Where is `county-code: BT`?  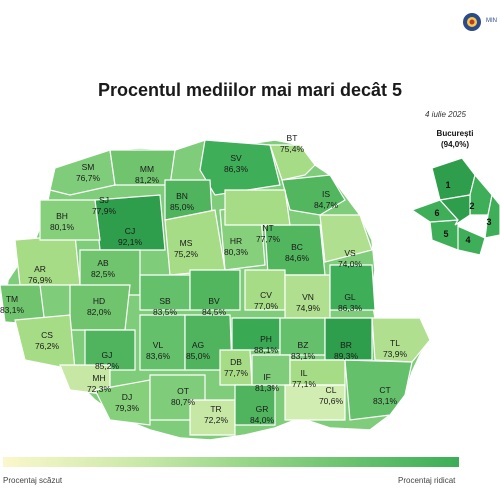
county-code: BT is located at coordinates (292, 138).